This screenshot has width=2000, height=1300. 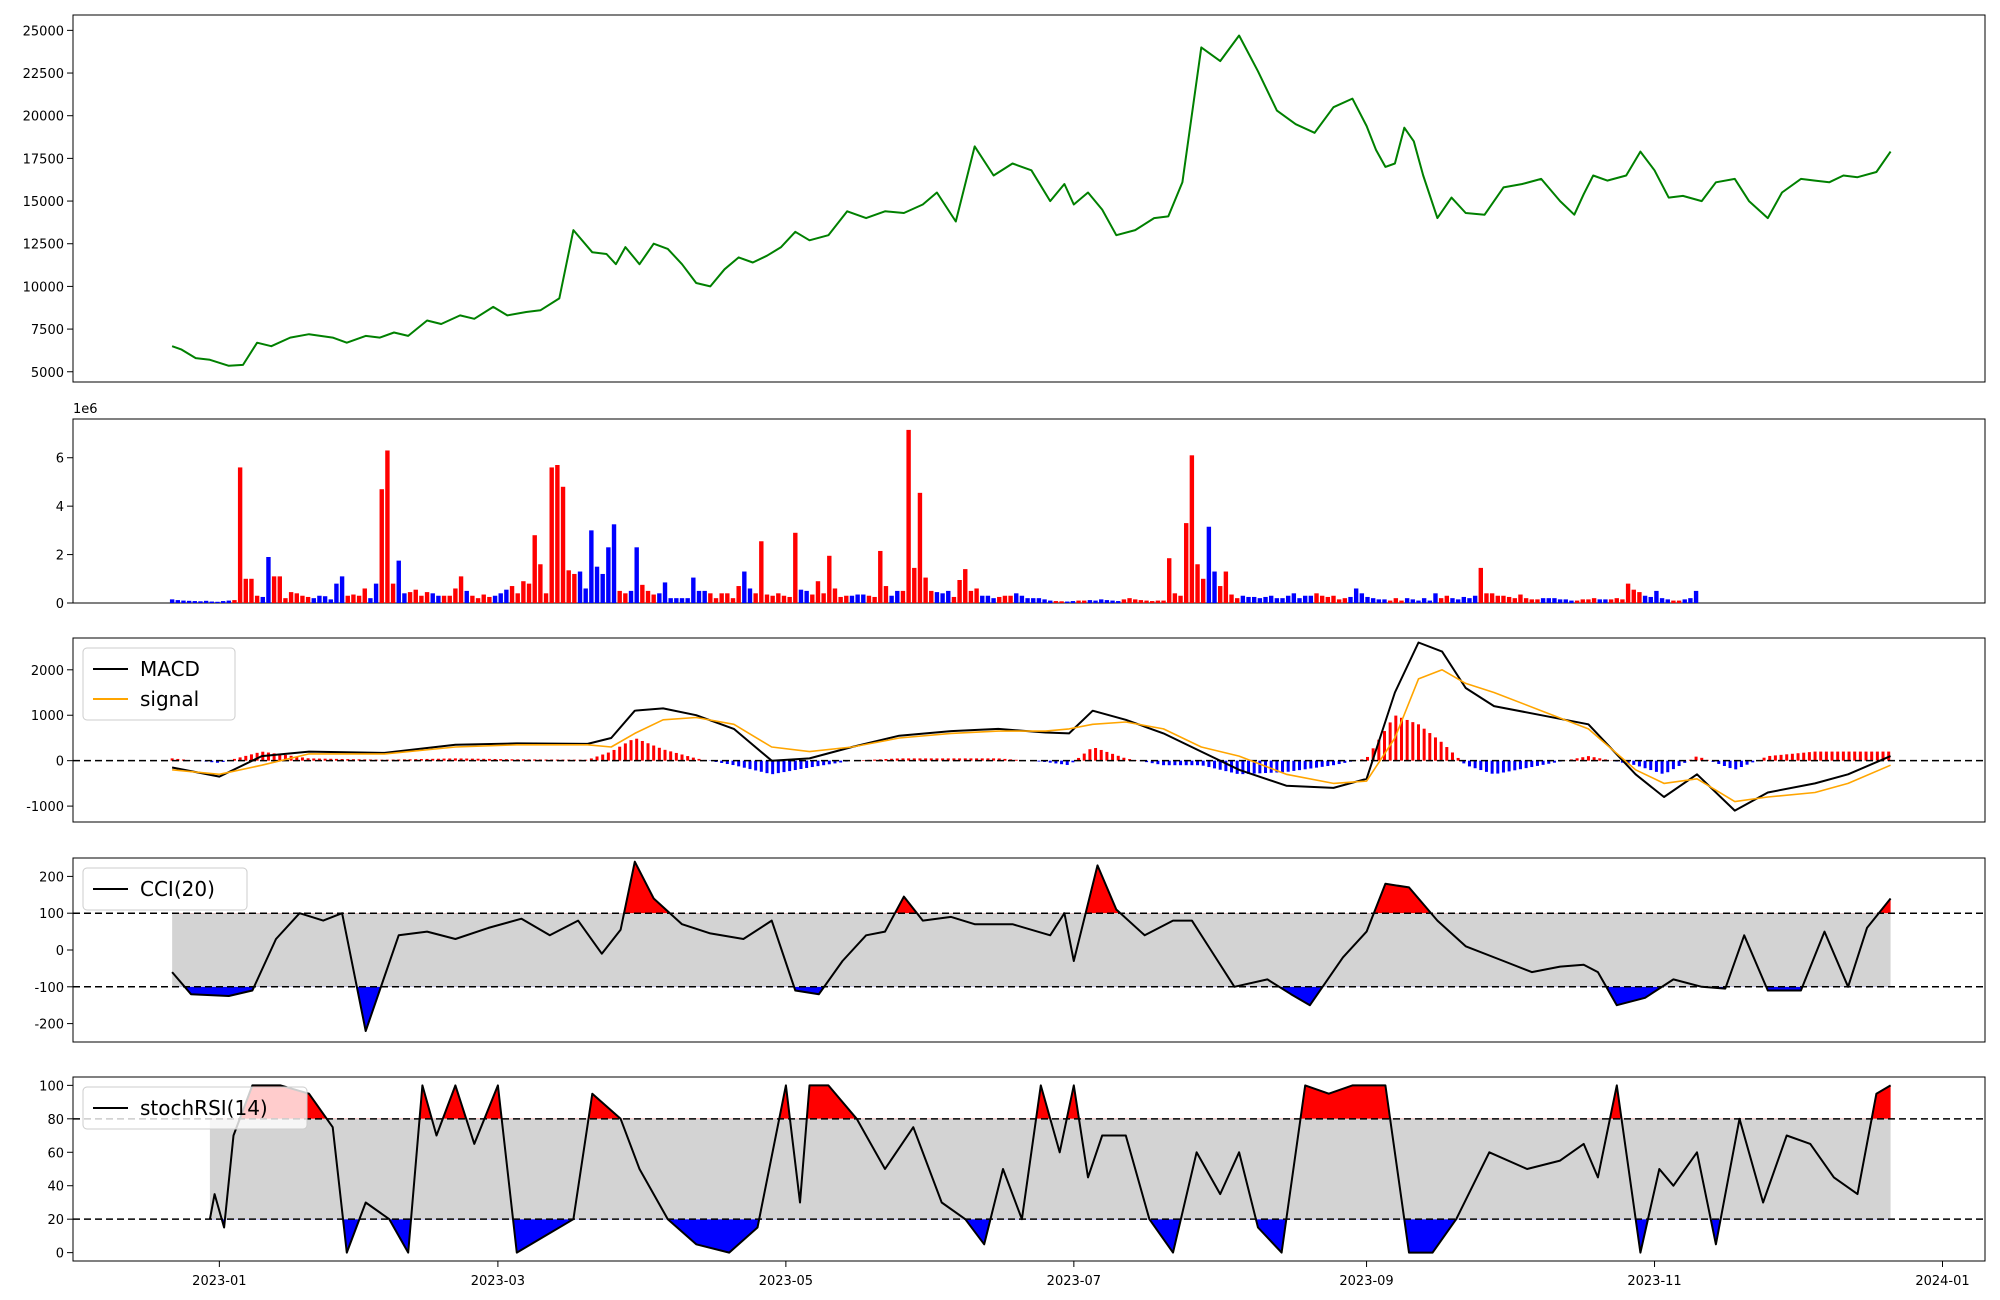 I want to click on cci-line, so click(x=1031, y=946).